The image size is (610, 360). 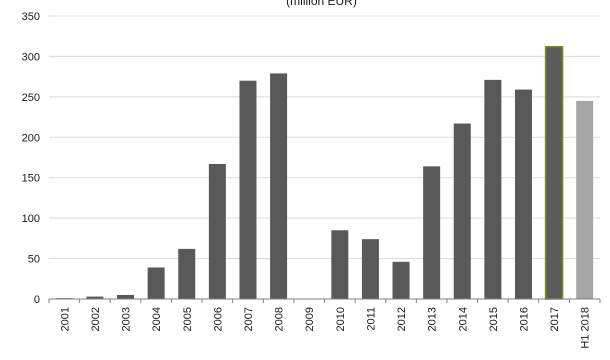 I want to click on bar-2003, so click(x=126, y=296).